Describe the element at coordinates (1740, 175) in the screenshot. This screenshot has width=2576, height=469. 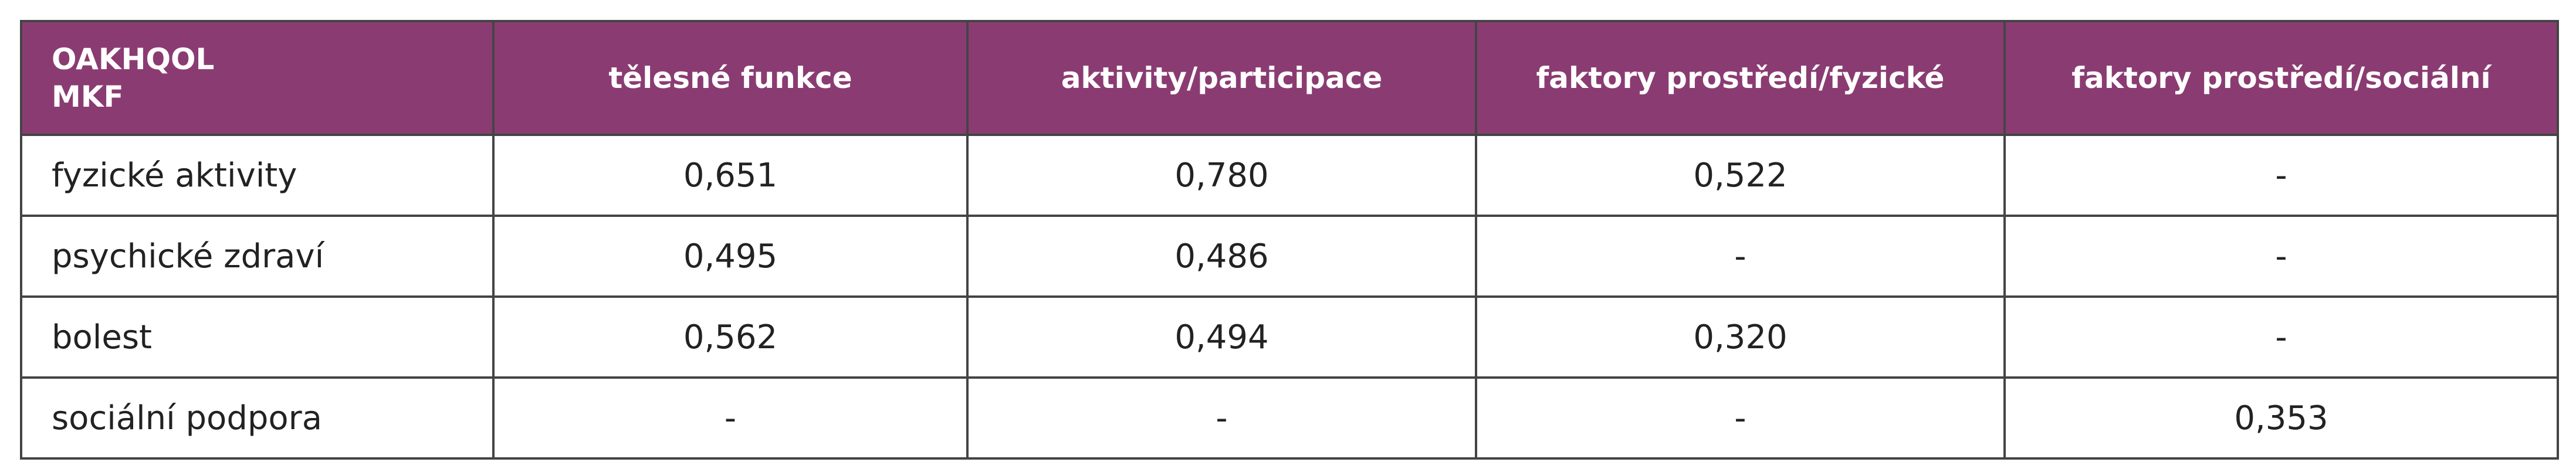
I see `cell: 0,522` at that location.